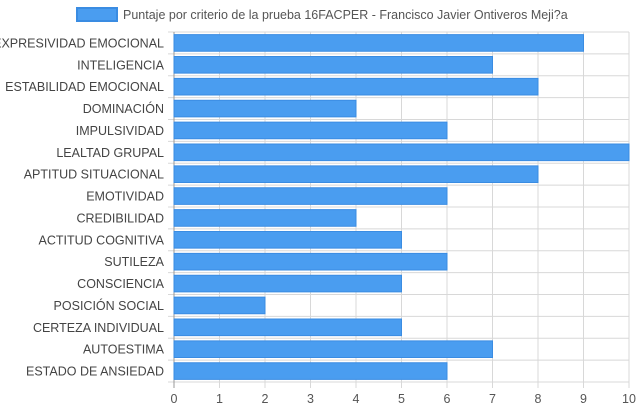 The height and width of the screenshot is (411, 639). What do you see at coordinates (310, 399) in the screenshot?
I see `x-tick-label: 3` at bounding box center [310, 399].